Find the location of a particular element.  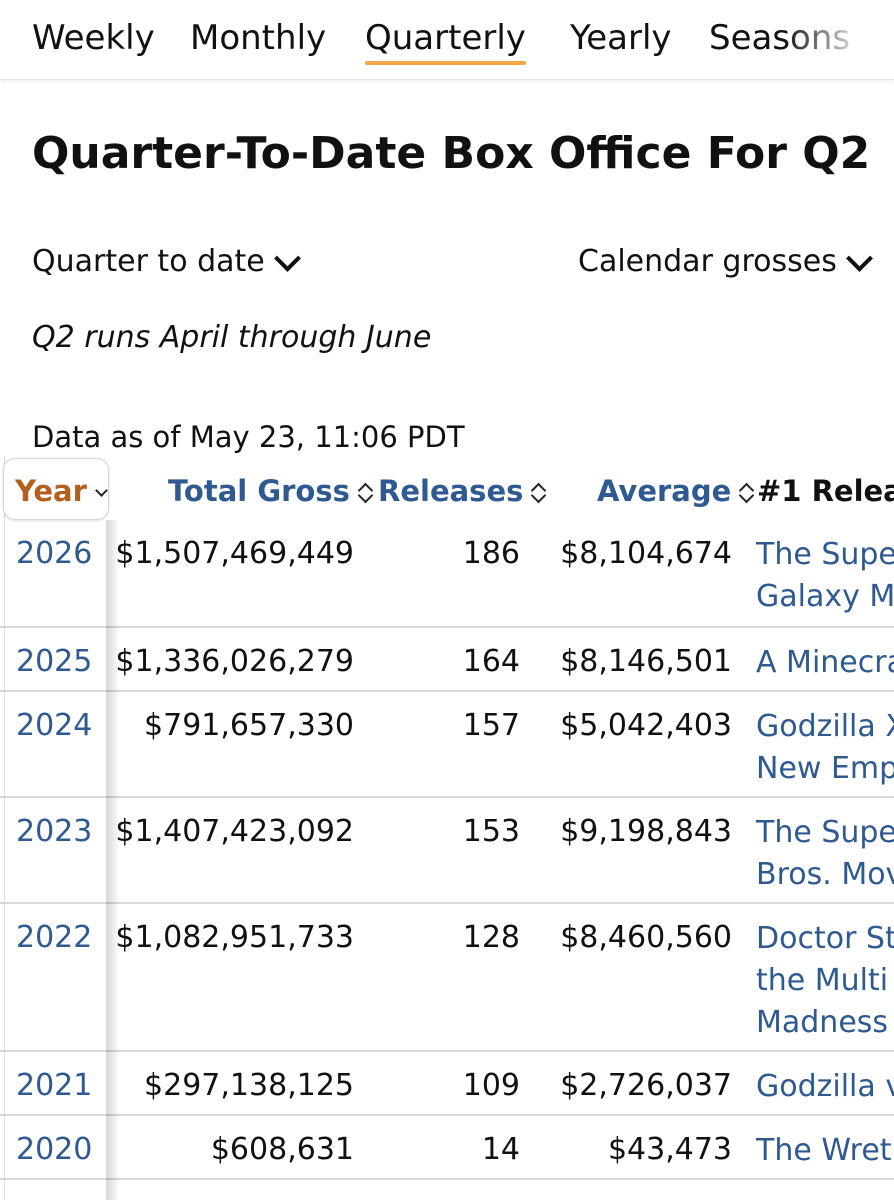

period-dropdown: Quarter to date is located at coordinates (166, 261).